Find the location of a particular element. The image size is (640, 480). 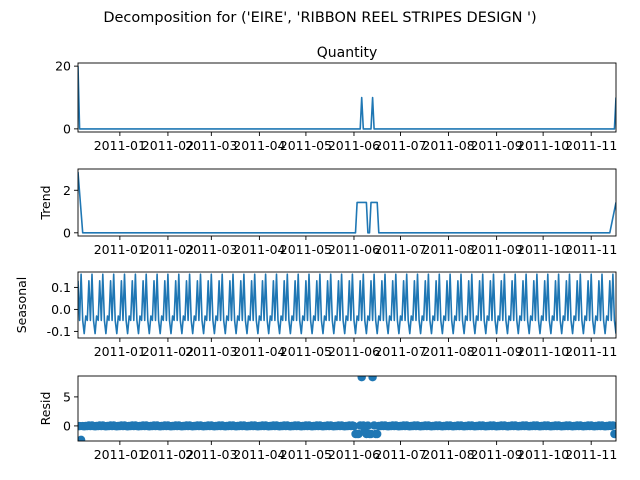

y-axis-label: Resid is located at coordinates (45, 409).